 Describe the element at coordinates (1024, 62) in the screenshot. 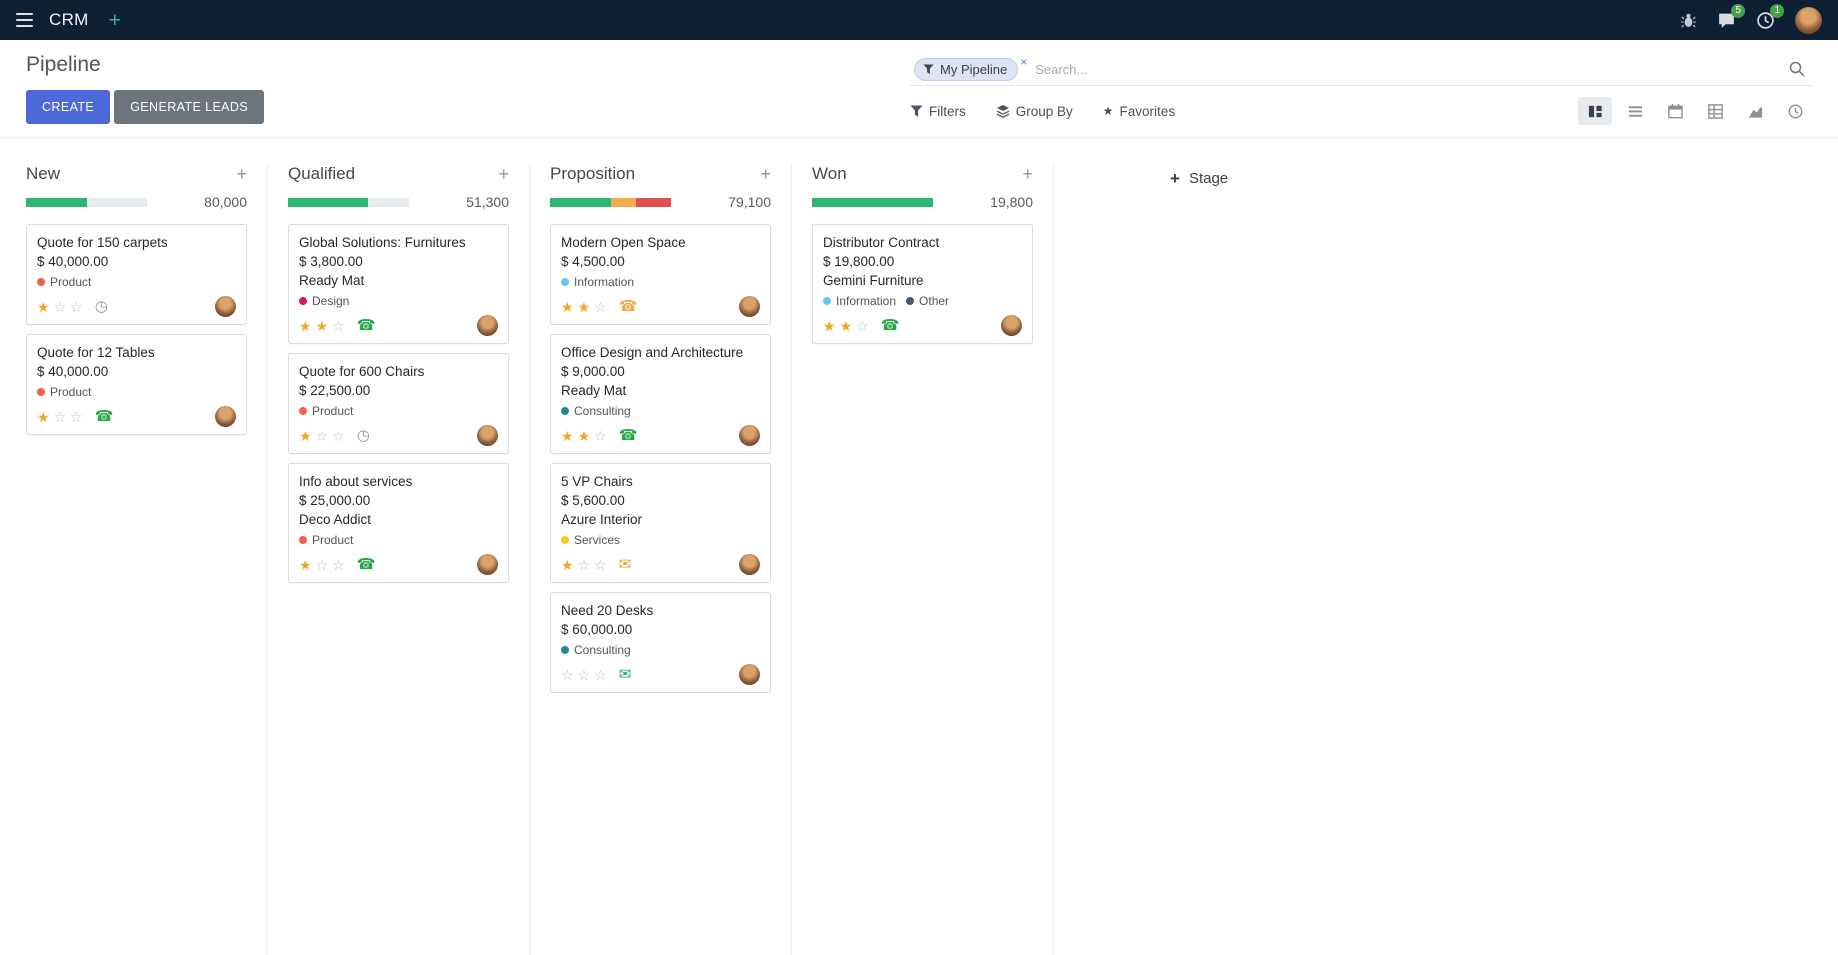

I see `facet-close-icon: ×` at that location.